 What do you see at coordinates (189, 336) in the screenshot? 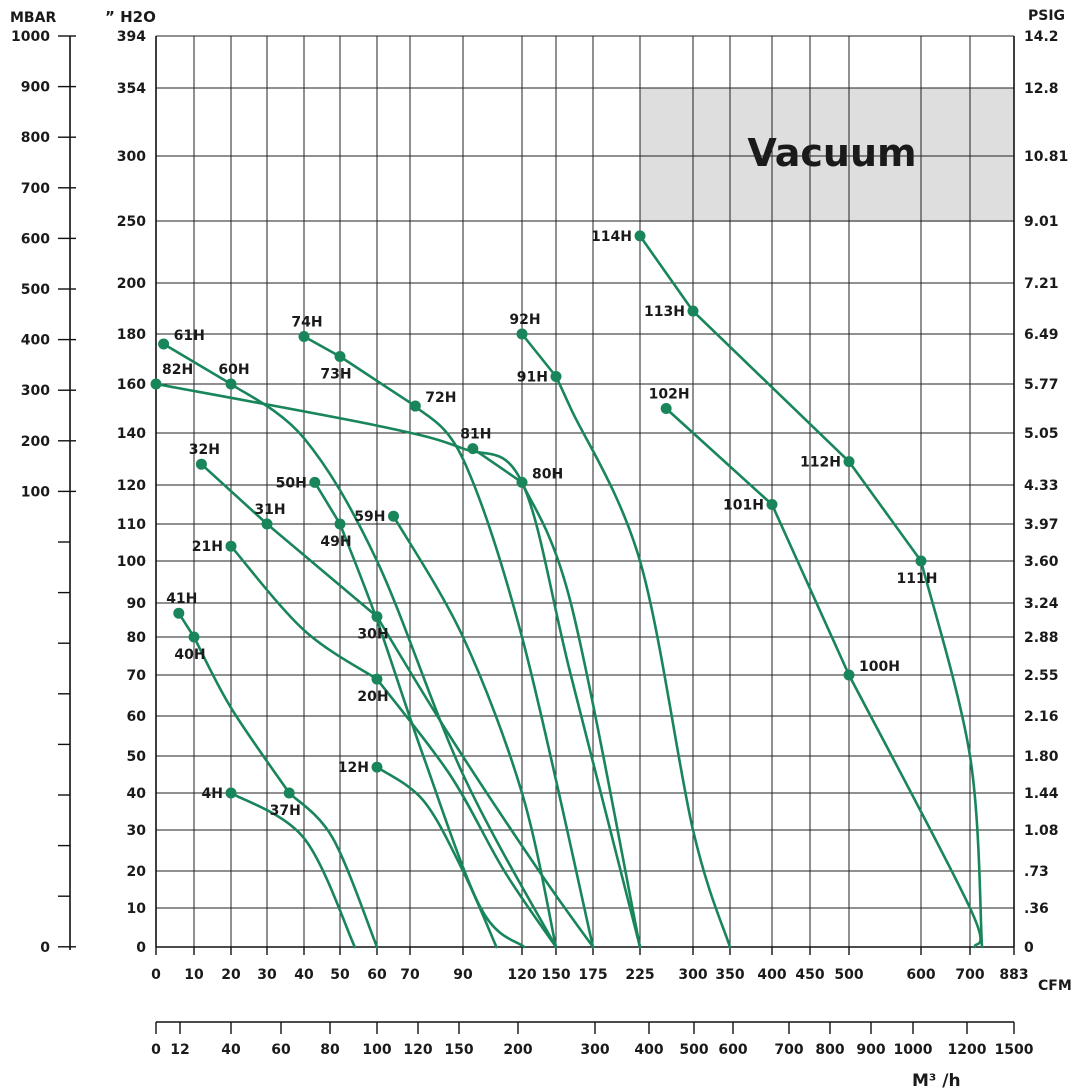
I see `curve-label: 61H` at bounding box center [189, 336].